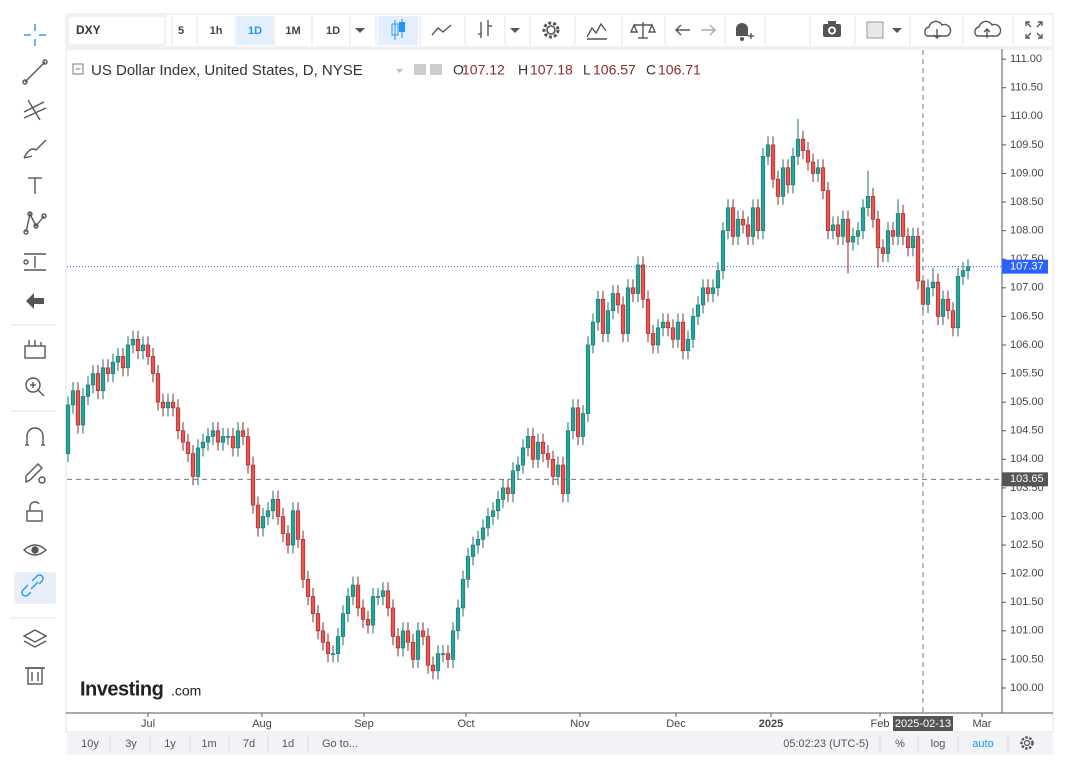 This screenshot has height=771, width=1072. What do you see at coordinates (982, 744) in the screenshot?
I see `scale-option: auto` at bounding box center [982, 744].